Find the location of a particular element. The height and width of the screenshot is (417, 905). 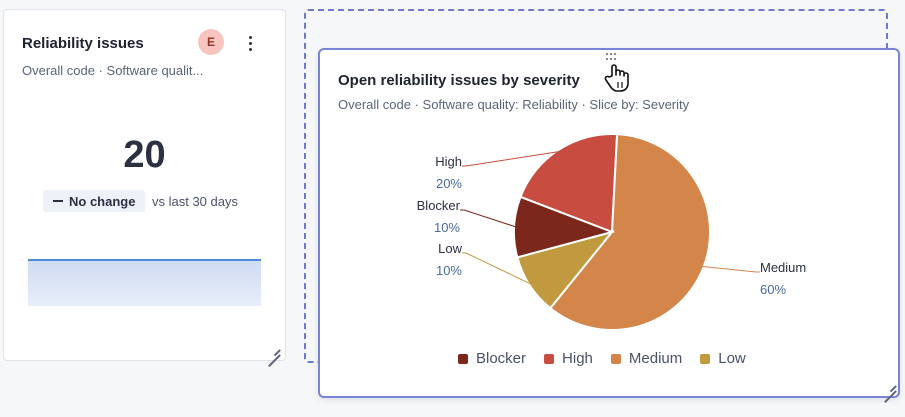

minus-icon is located at coordinates (58, 201).